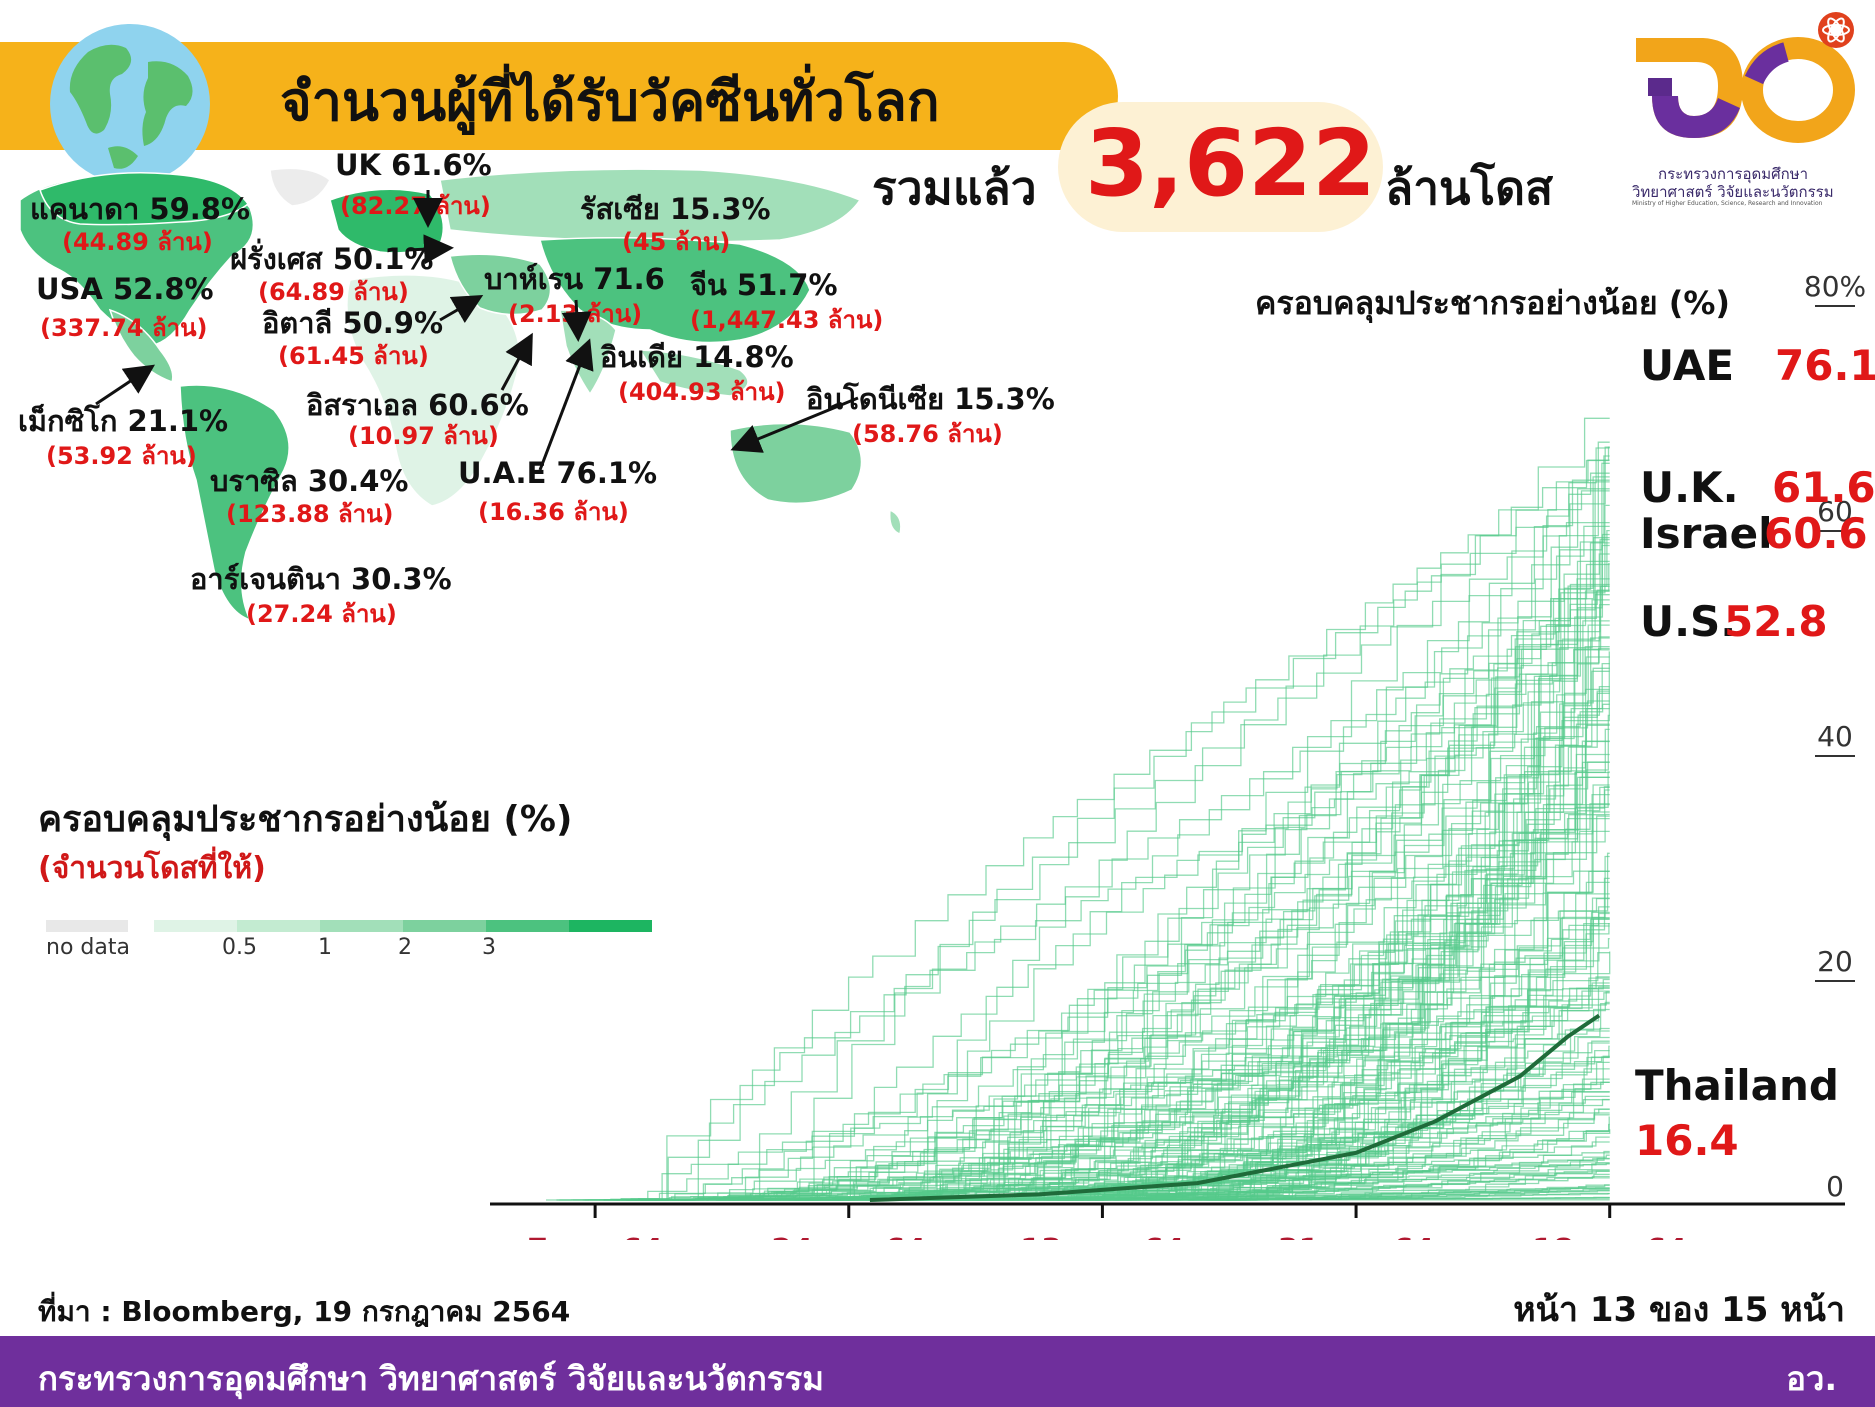 The width and height of the screenshot is (1875, 1407). I want to click on x-tick-label: 13 เม.ย.64, so click(1102, 1236).